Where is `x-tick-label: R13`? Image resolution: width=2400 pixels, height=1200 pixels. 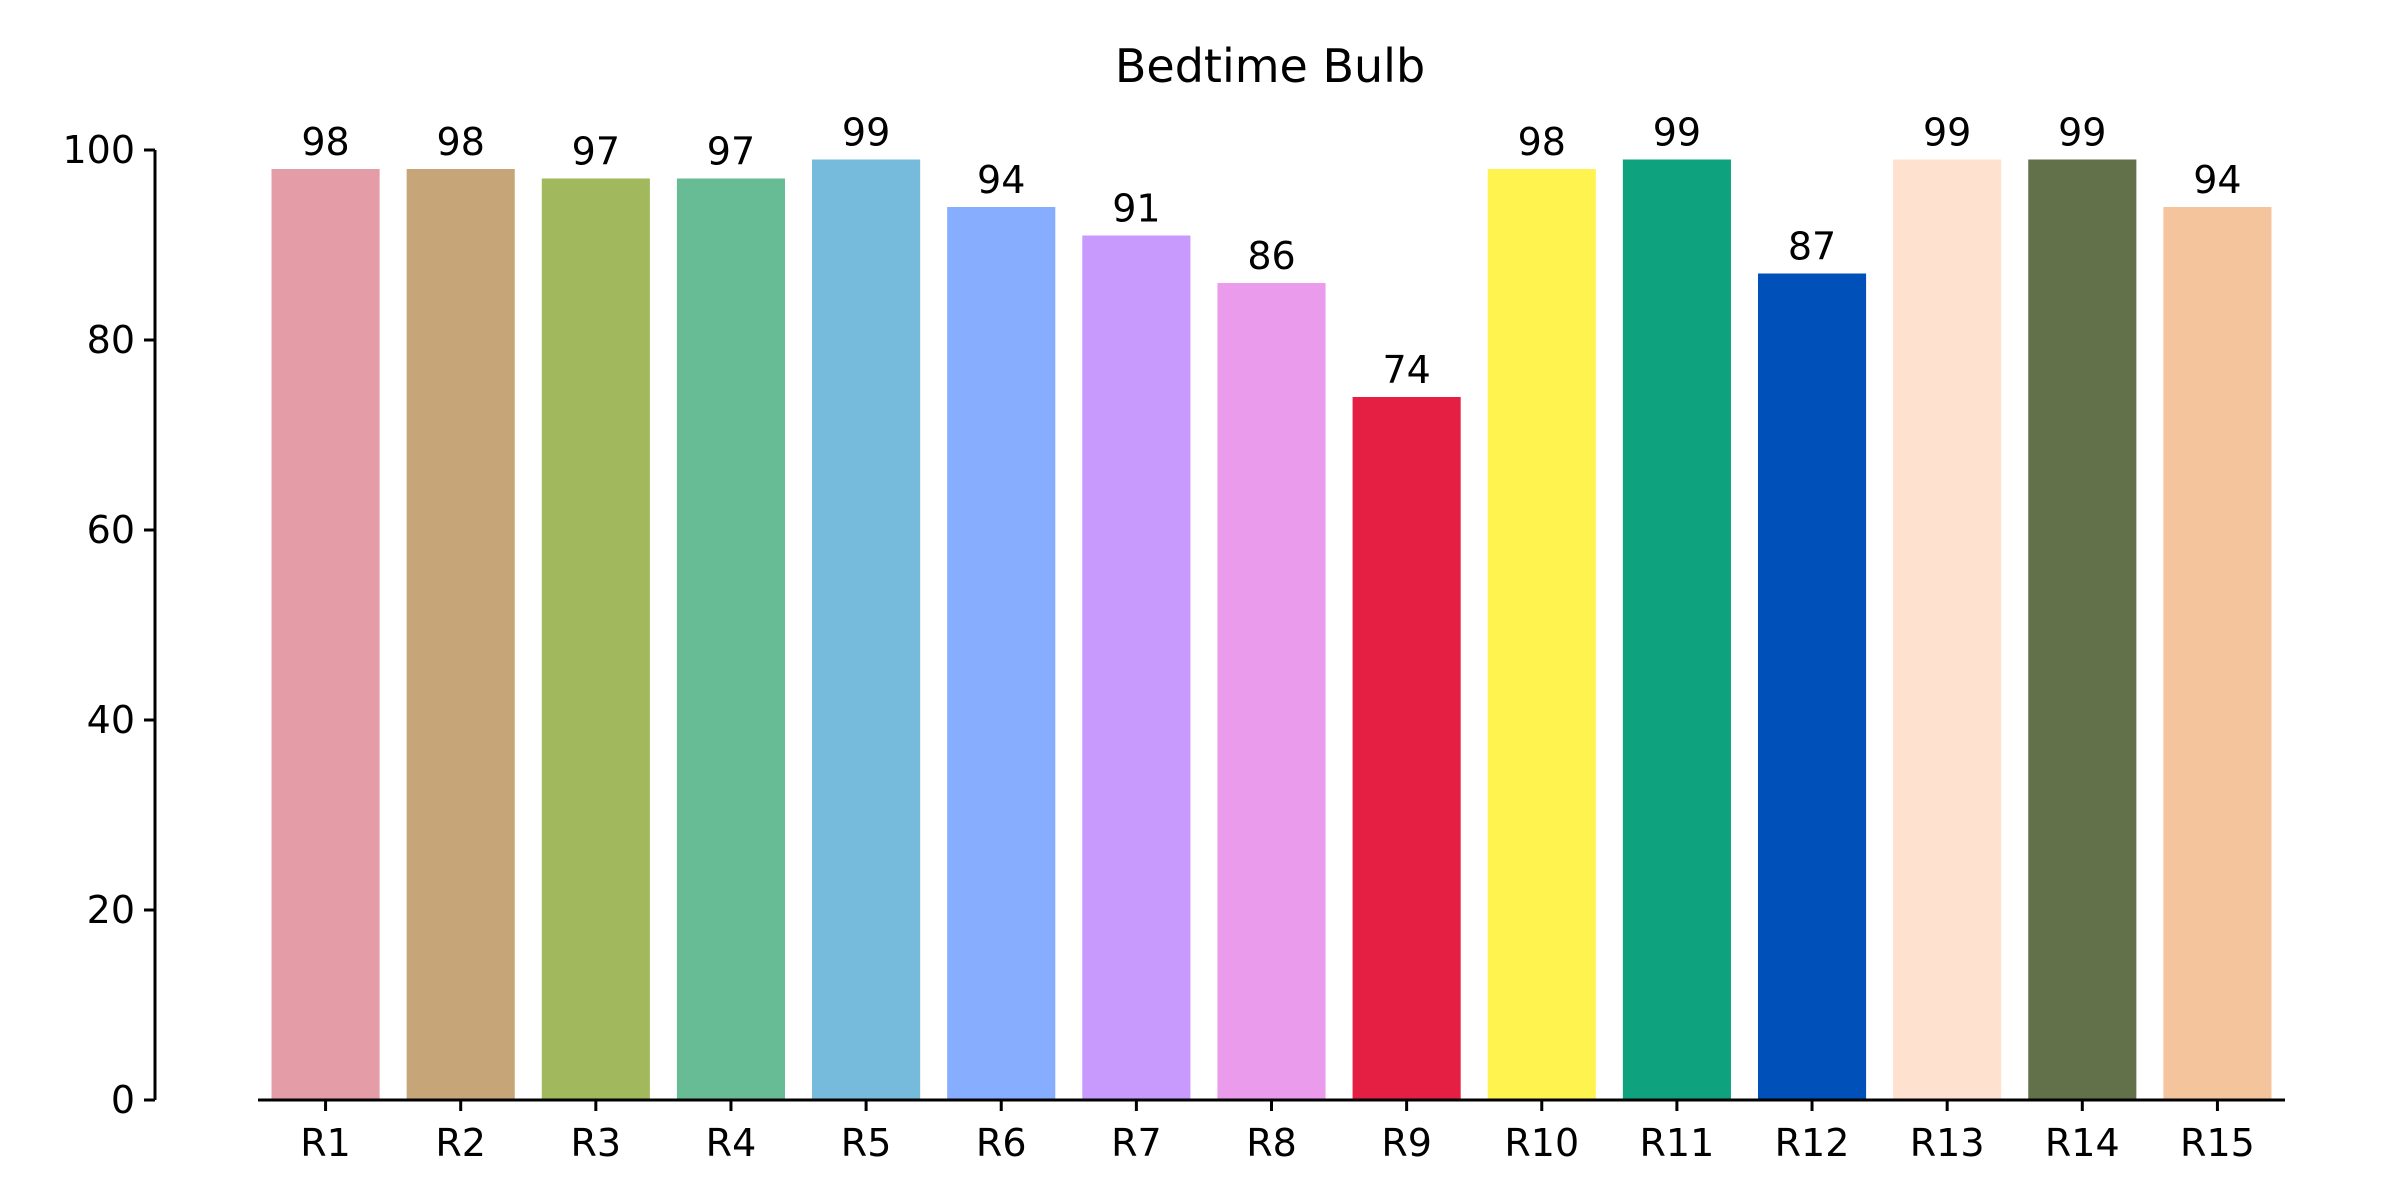
x-tick-label: R13 is located at coordinates (1947, 1143).